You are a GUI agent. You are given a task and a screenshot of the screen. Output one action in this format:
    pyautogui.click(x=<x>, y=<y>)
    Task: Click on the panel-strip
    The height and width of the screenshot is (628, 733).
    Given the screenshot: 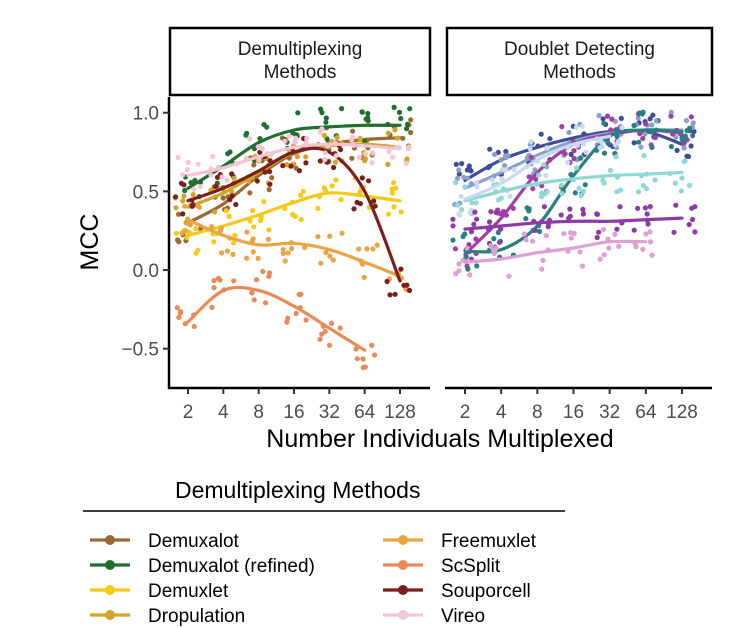 What is the action you would take?
    pyautogui.click(x=579, y=61)
    